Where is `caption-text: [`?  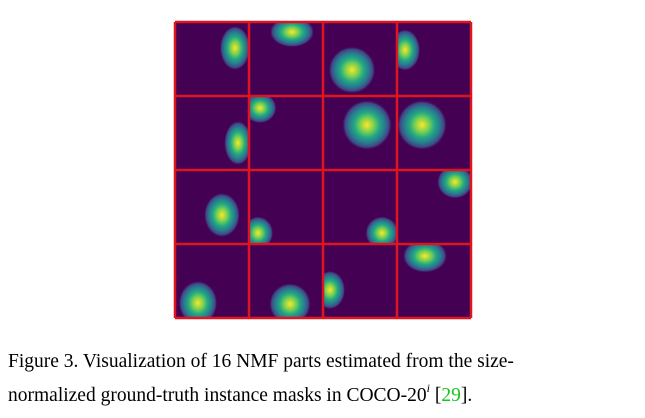 caption-text: [ is located at coordinates (435, 395).